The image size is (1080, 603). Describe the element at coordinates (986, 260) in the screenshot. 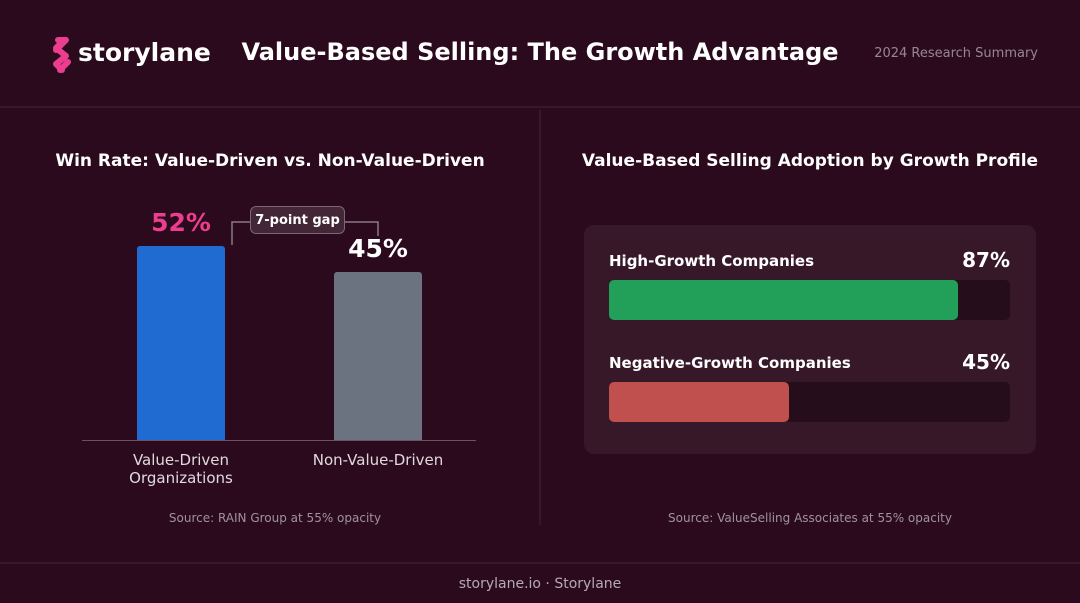

I see `value-label: 87%` at that location.